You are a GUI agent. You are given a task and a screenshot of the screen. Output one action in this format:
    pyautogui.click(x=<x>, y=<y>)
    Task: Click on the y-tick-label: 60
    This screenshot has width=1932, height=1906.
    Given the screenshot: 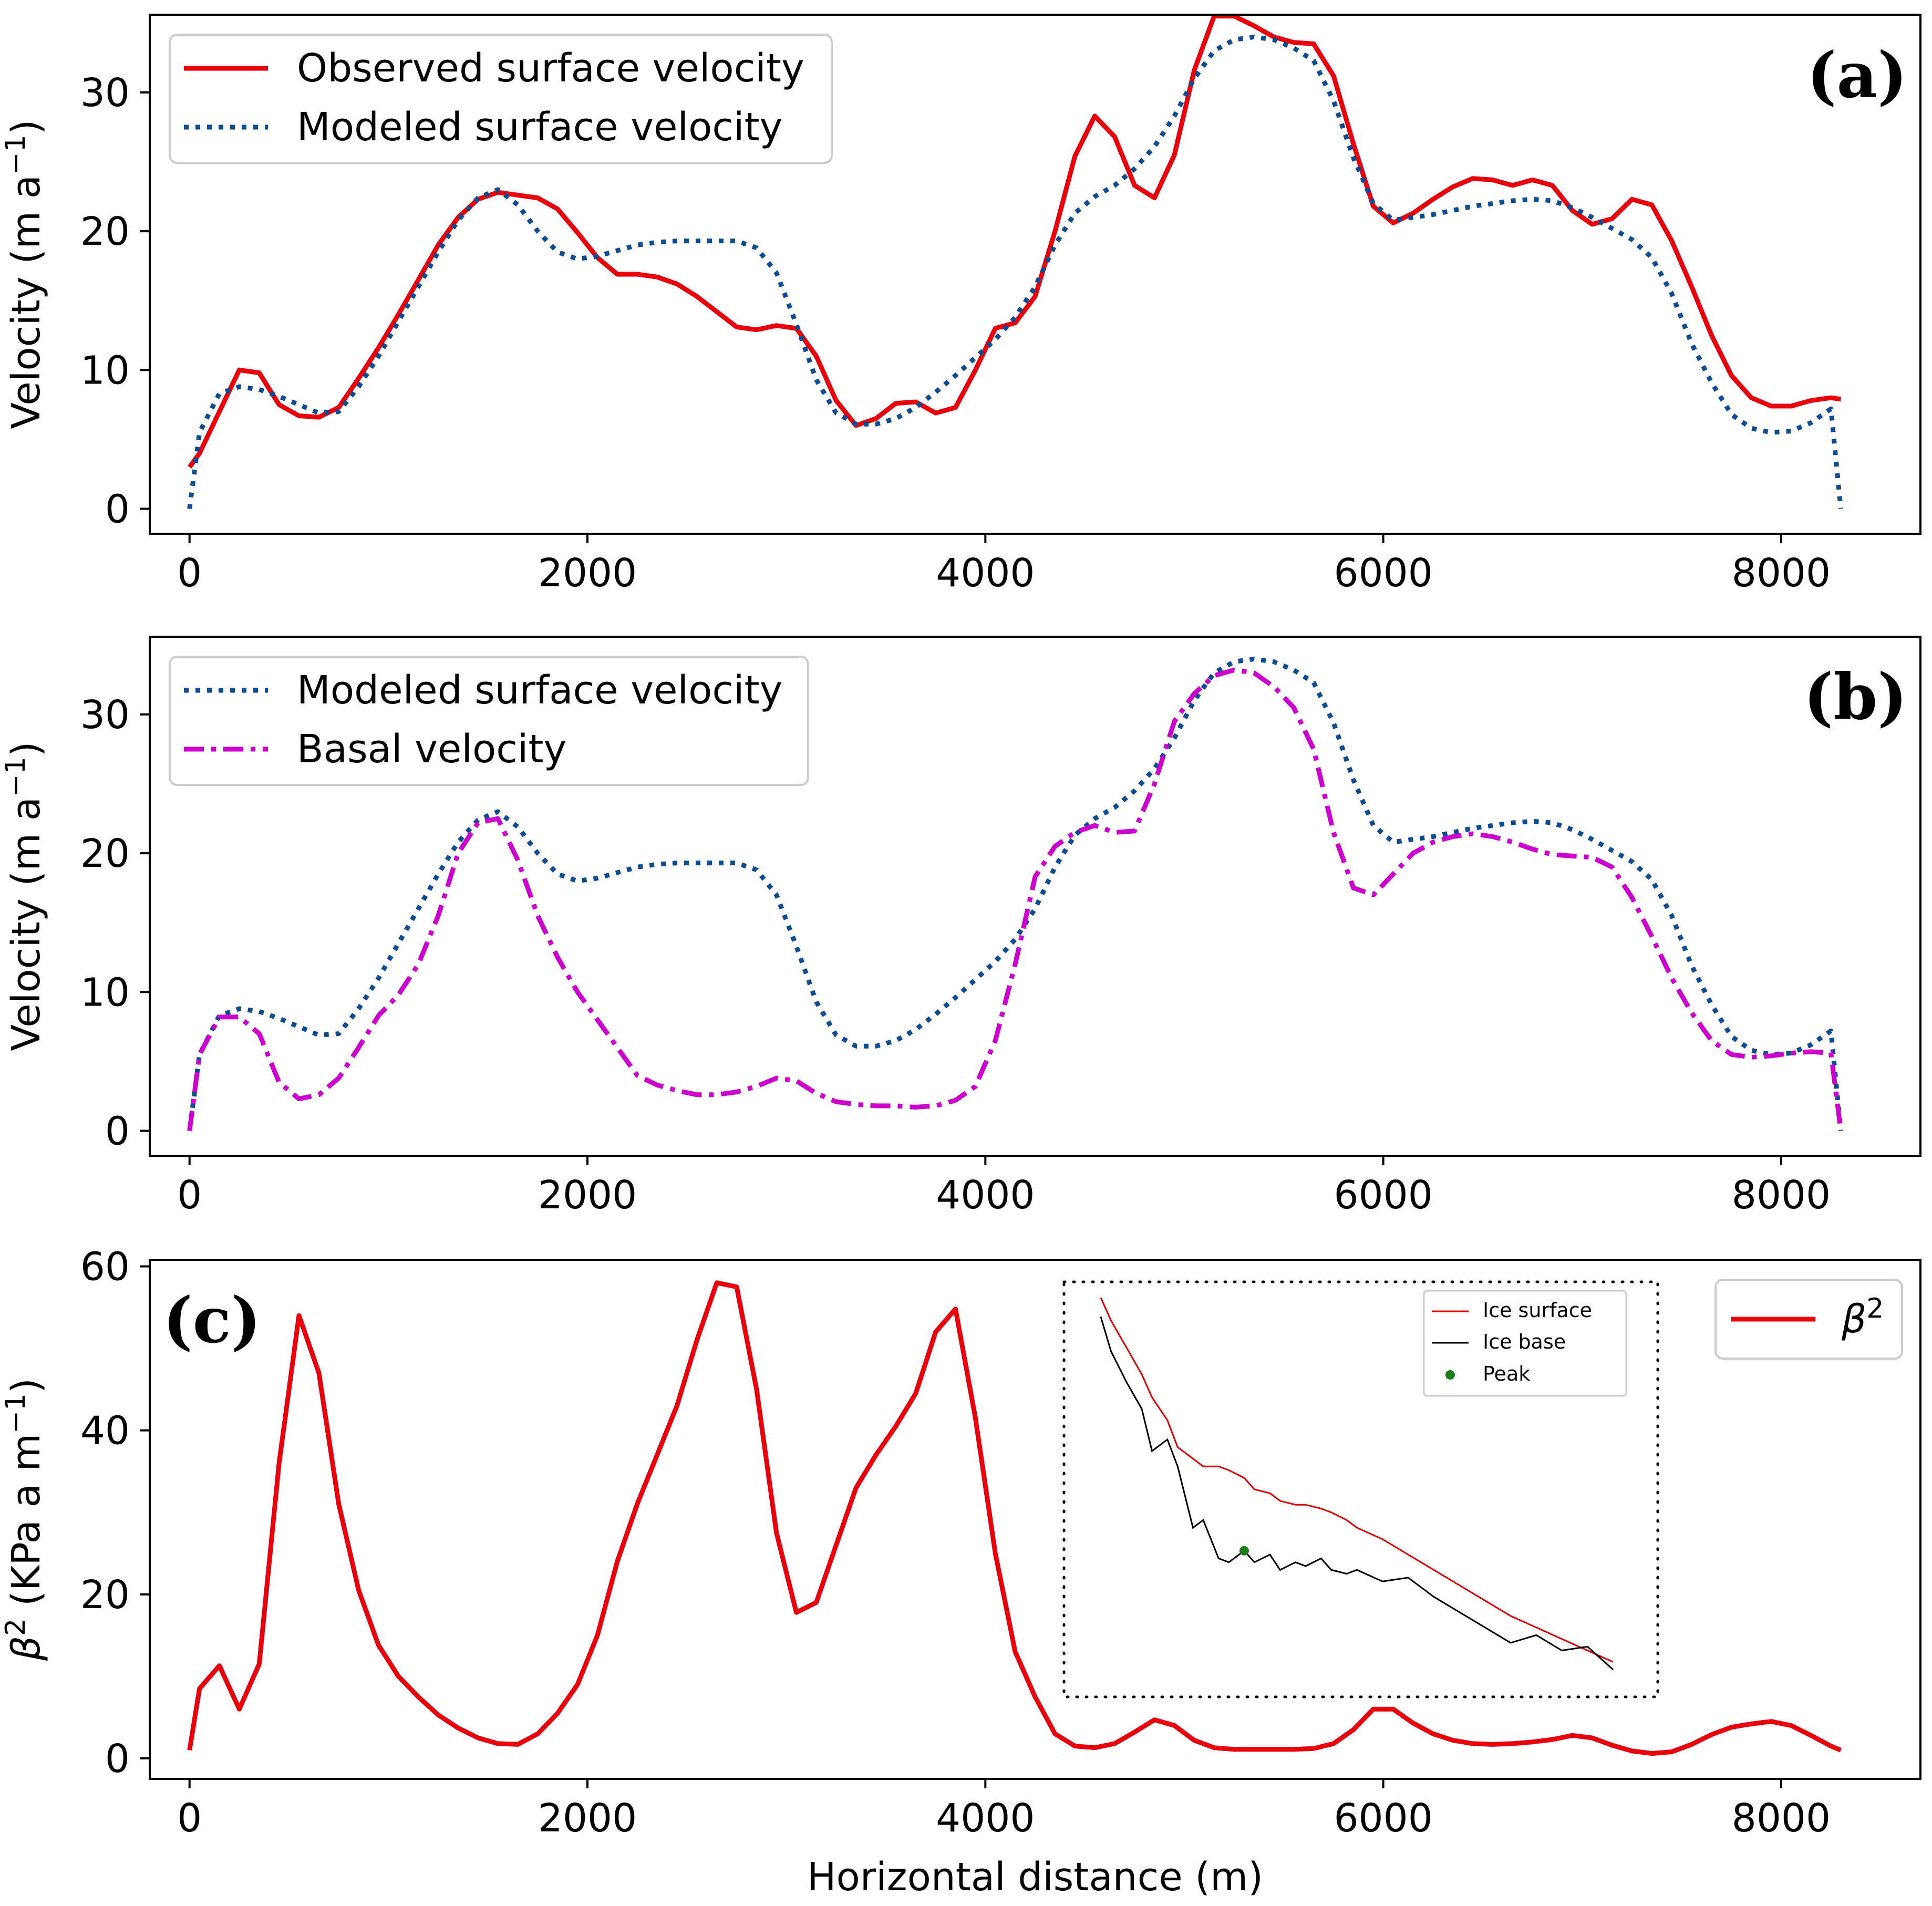 What is the action you would take?
    pyautogui.click(x=105, y=1266)
    